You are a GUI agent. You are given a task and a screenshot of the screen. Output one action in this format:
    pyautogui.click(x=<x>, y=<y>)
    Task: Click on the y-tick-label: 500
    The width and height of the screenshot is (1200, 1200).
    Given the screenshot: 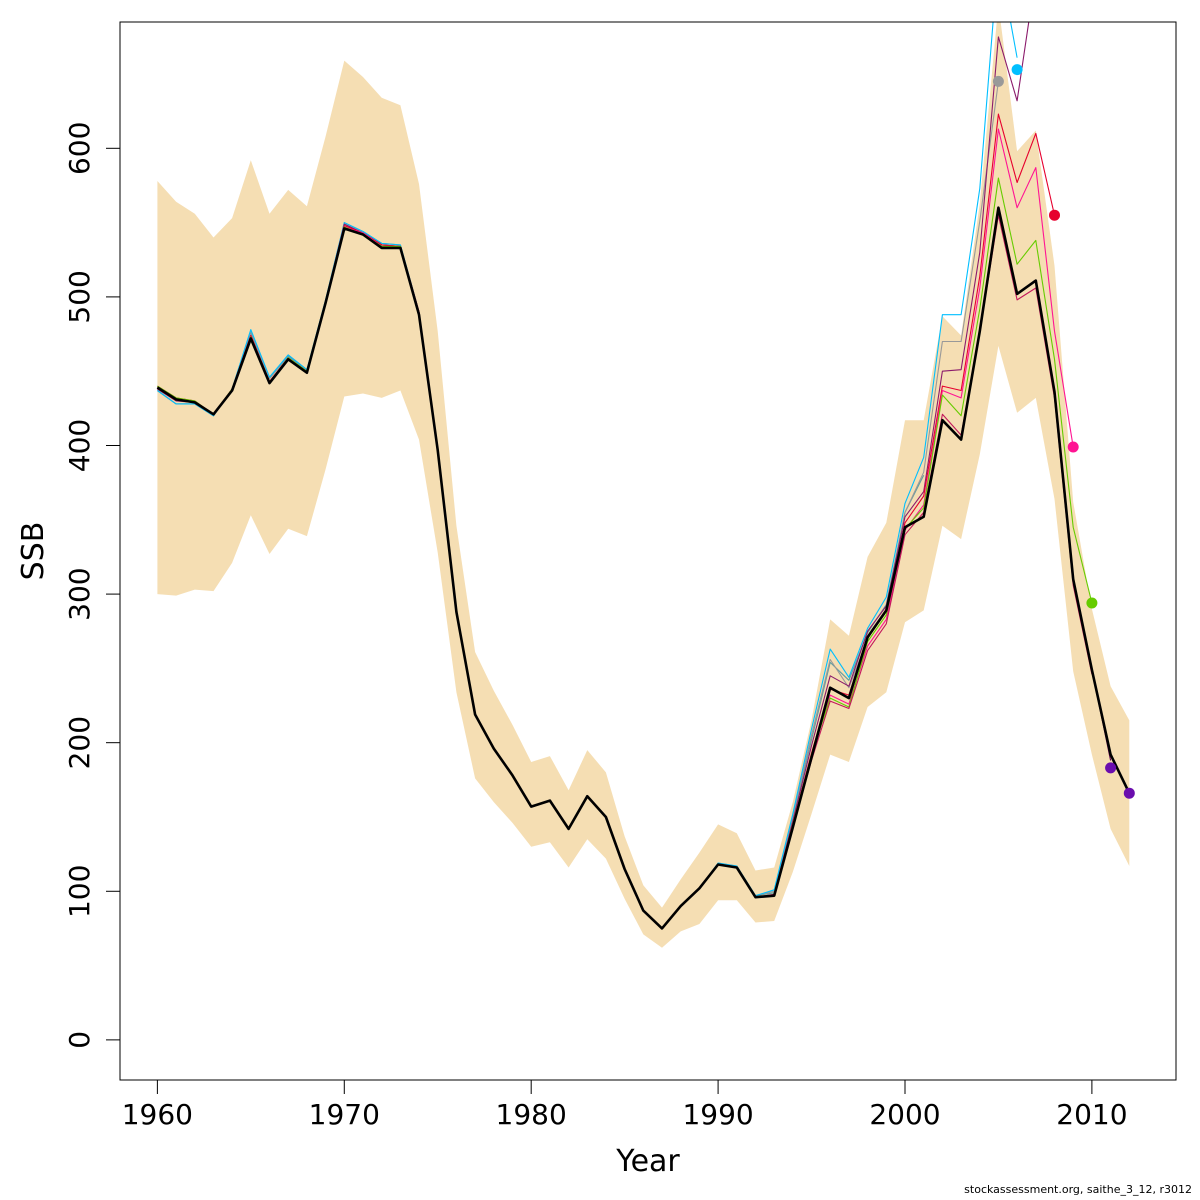 What is the action you would take?
    pyautogui.click(x=79, y=296)
    